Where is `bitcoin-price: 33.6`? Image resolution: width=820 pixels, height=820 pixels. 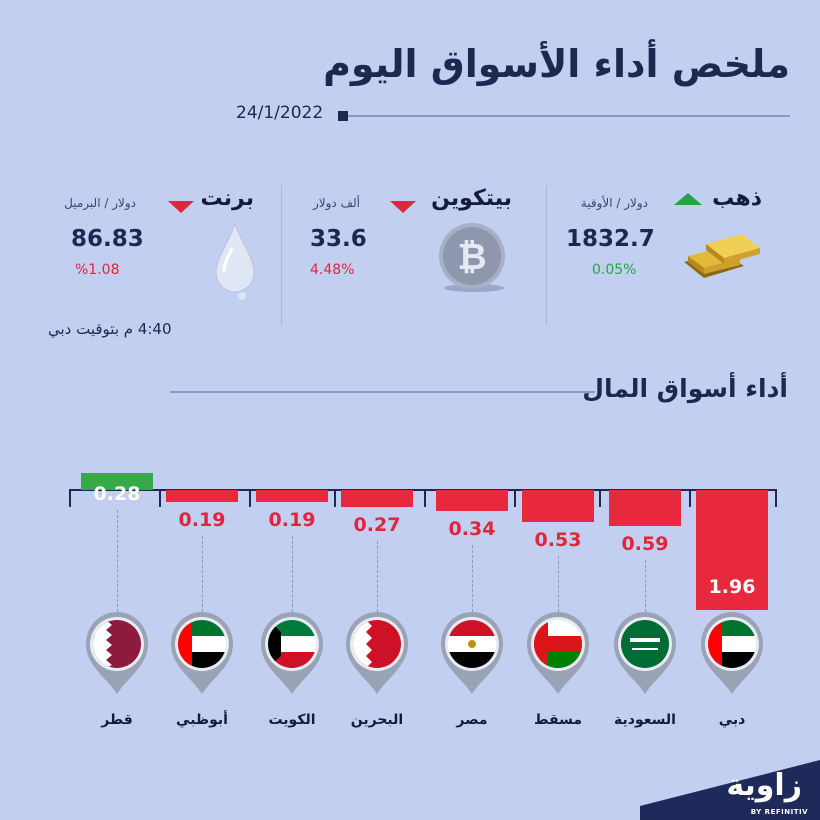 bitcoin-price: 33.6 is located at coordinates (338, 239).